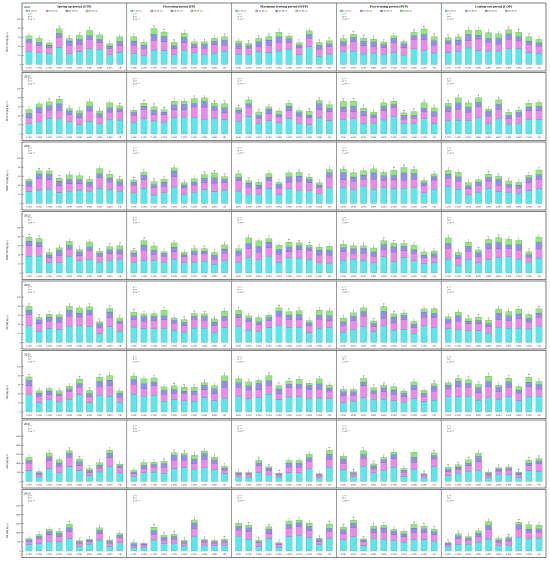 Image resolution: width=550 pixels, height=564 pixels. What do you see at coordinates (404, 485) in the screenshot?
I see `x-tick-label: L3N1` at bounding box center [404, 485].